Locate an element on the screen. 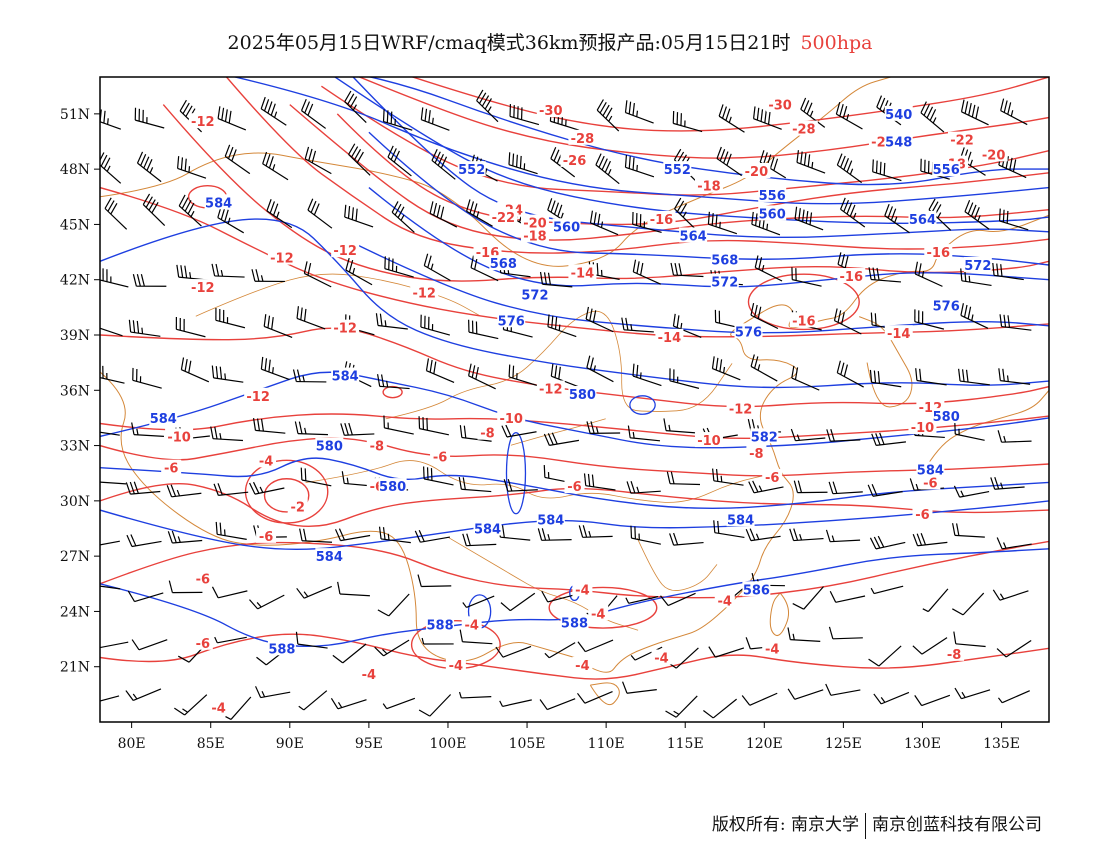 The image size is (1100, 850). copyright-right: 南京创蓝科技有限公司 is located at coordinates (957, 825).